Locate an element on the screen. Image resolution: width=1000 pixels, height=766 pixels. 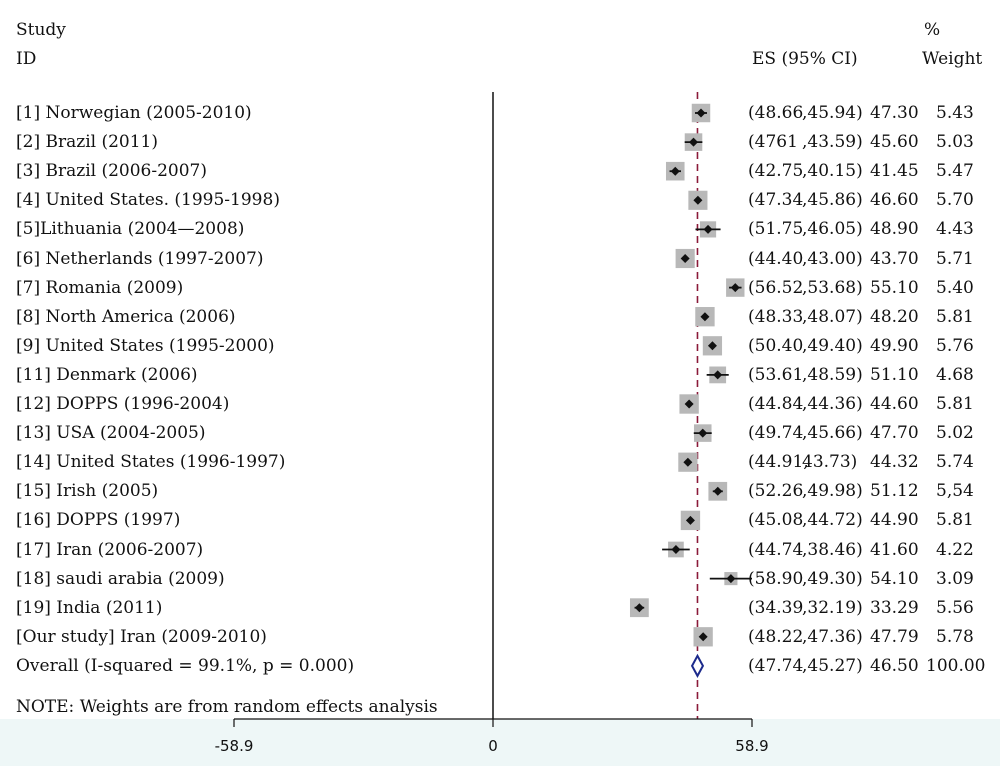
es-text: 41.60 is located at coordinates (894, 549).